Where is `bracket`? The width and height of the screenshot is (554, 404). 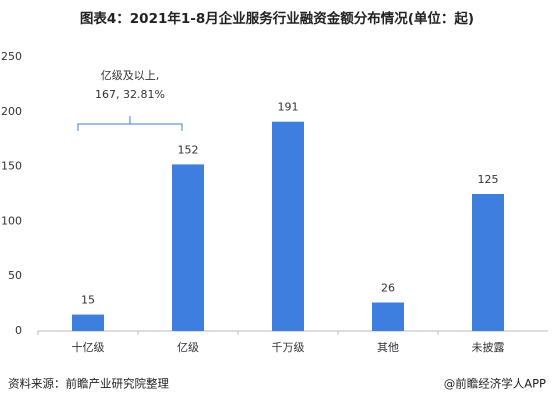 bracket is located at coordinates (130, 123).